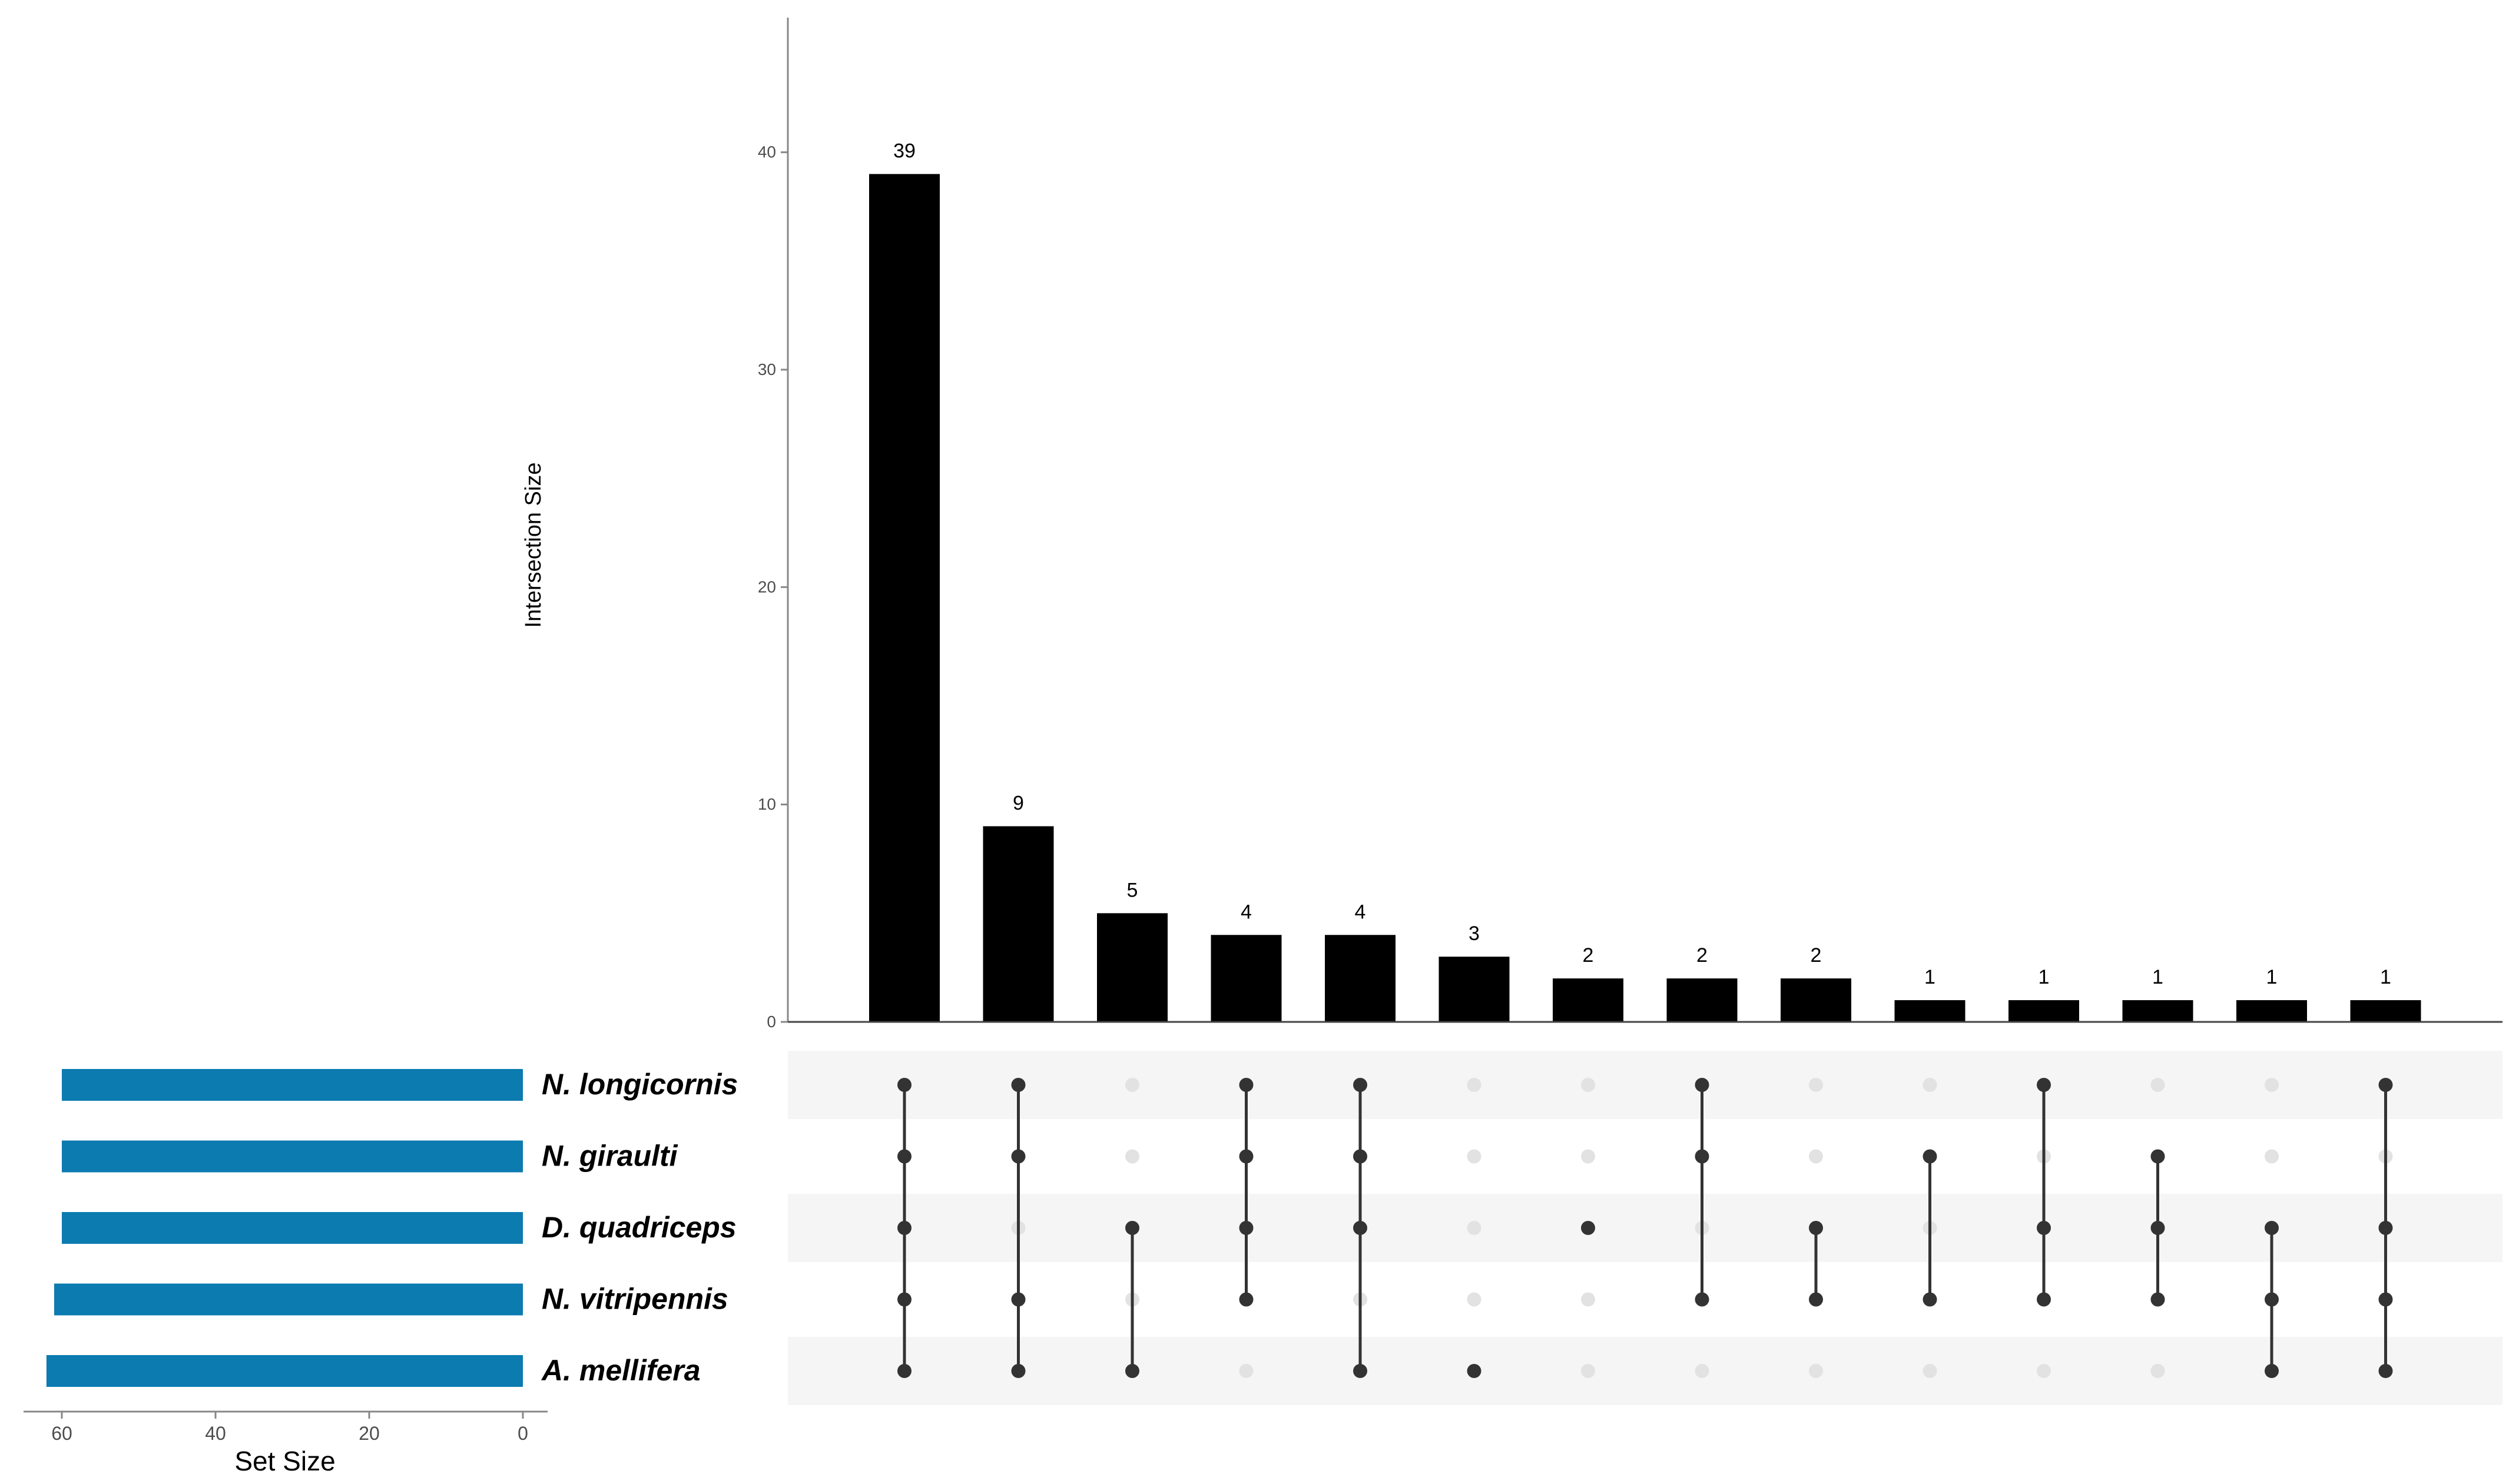 Image resolution: width=2519 pixels, height=1484 pixels. I want to click on intersection-bar-label: 39, so click(904, 151).